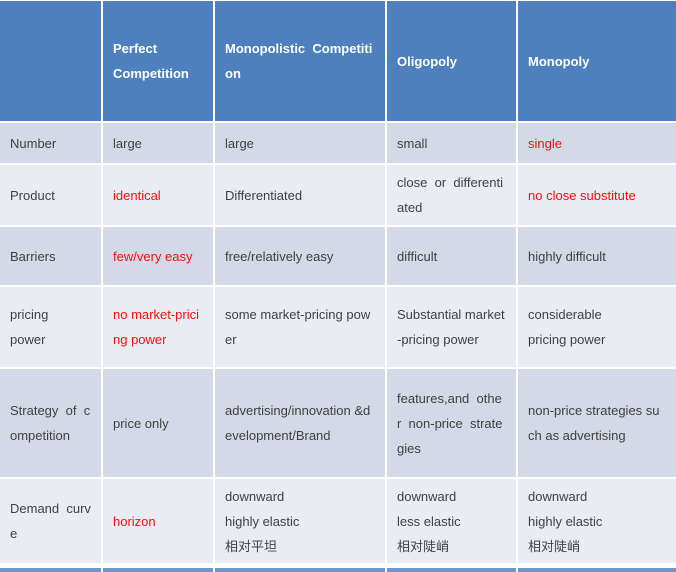 This screenshot has width=676, height=572. What do you see at coordinates (50, 521) in the screenshot?
I see `row-label-demand-curve: Demand curv e` at bounding box center [50, 521].